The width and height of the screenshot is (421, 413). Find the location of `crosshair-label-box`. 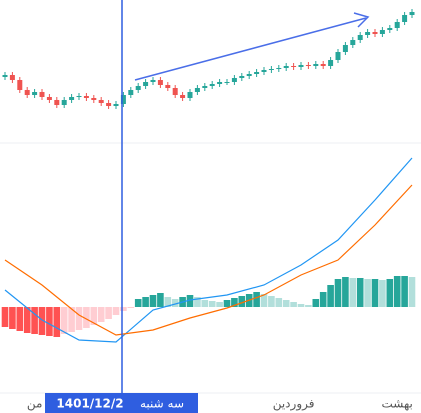

crosshair-label-box is located at coordinates (121, 403).